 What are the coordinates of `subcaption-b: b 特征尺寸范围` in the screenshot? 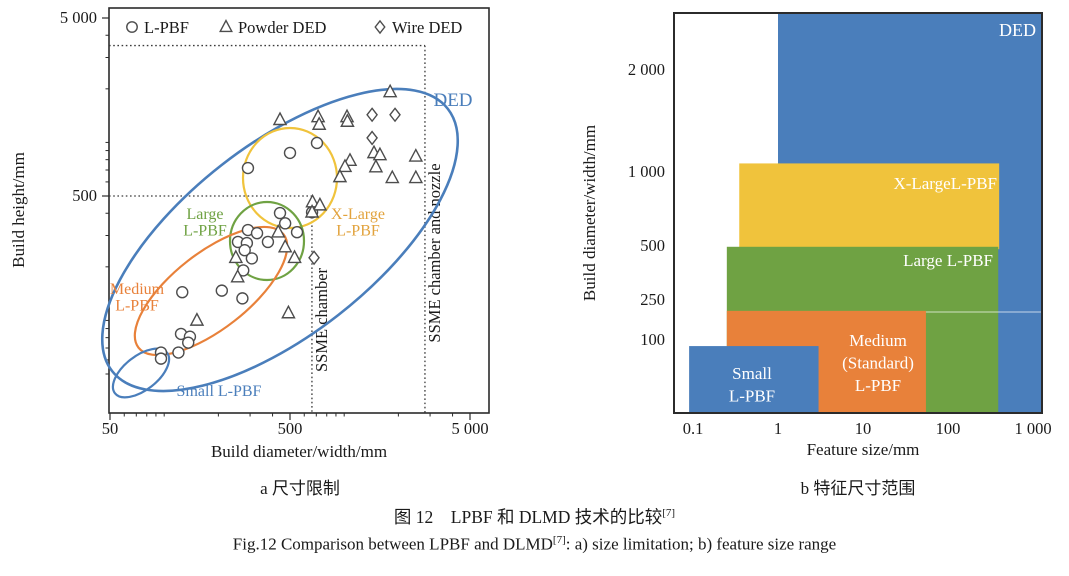 It's located at (858, 486).